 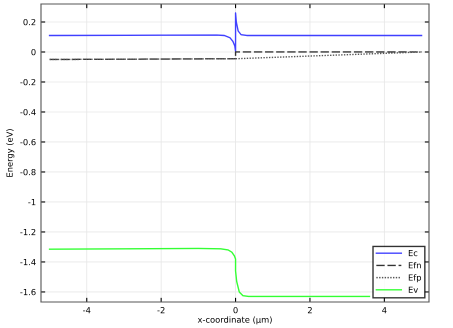 What do you see at coordinates (413, 253) in the screenshot?
I see `legend-label: Ec` at bounding box center [413, 253].